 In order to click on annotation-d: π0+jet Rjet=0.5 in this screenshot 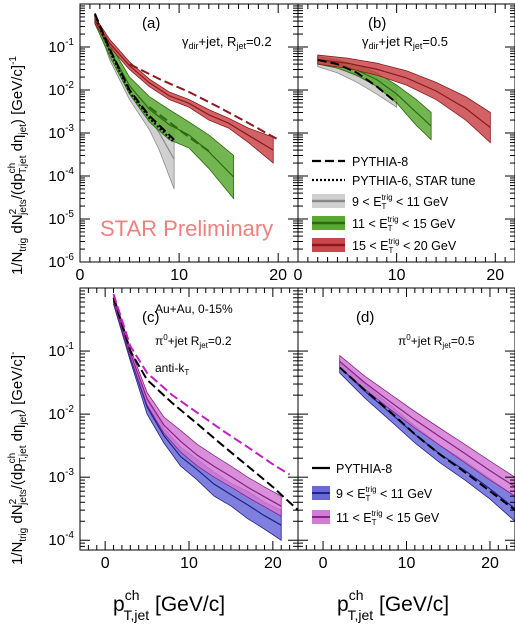, I will do `click(436, 341)`.